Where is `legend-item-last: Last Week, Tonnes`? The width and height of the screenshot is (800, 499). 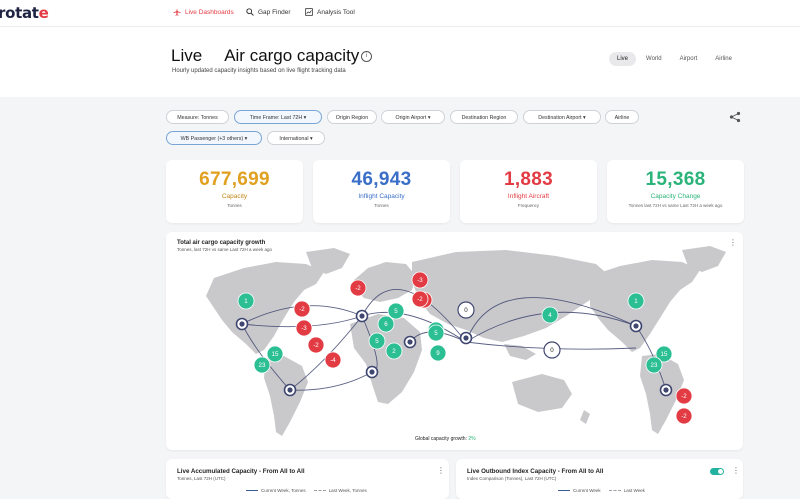 legend-item-last: Last Week, Tonnes is located at coordinates (340, 490).